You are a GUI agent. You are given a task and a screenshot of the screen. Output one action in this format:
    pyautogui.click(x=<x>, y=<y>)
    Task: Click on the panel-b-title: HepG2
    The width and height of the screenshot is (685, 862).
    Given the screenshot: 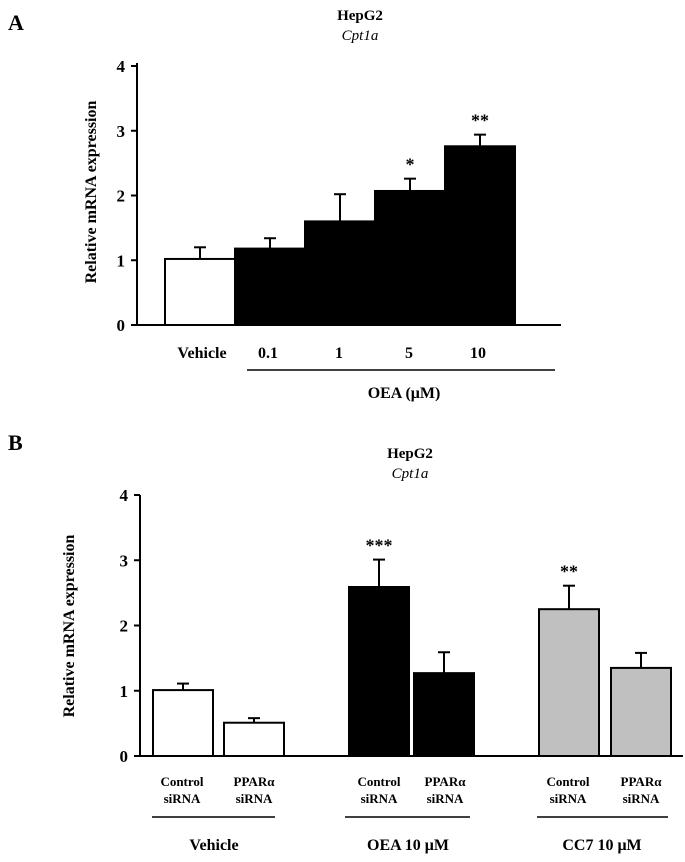 What is the action you would take?
    pyautogui.click(x=410, y=454)
    